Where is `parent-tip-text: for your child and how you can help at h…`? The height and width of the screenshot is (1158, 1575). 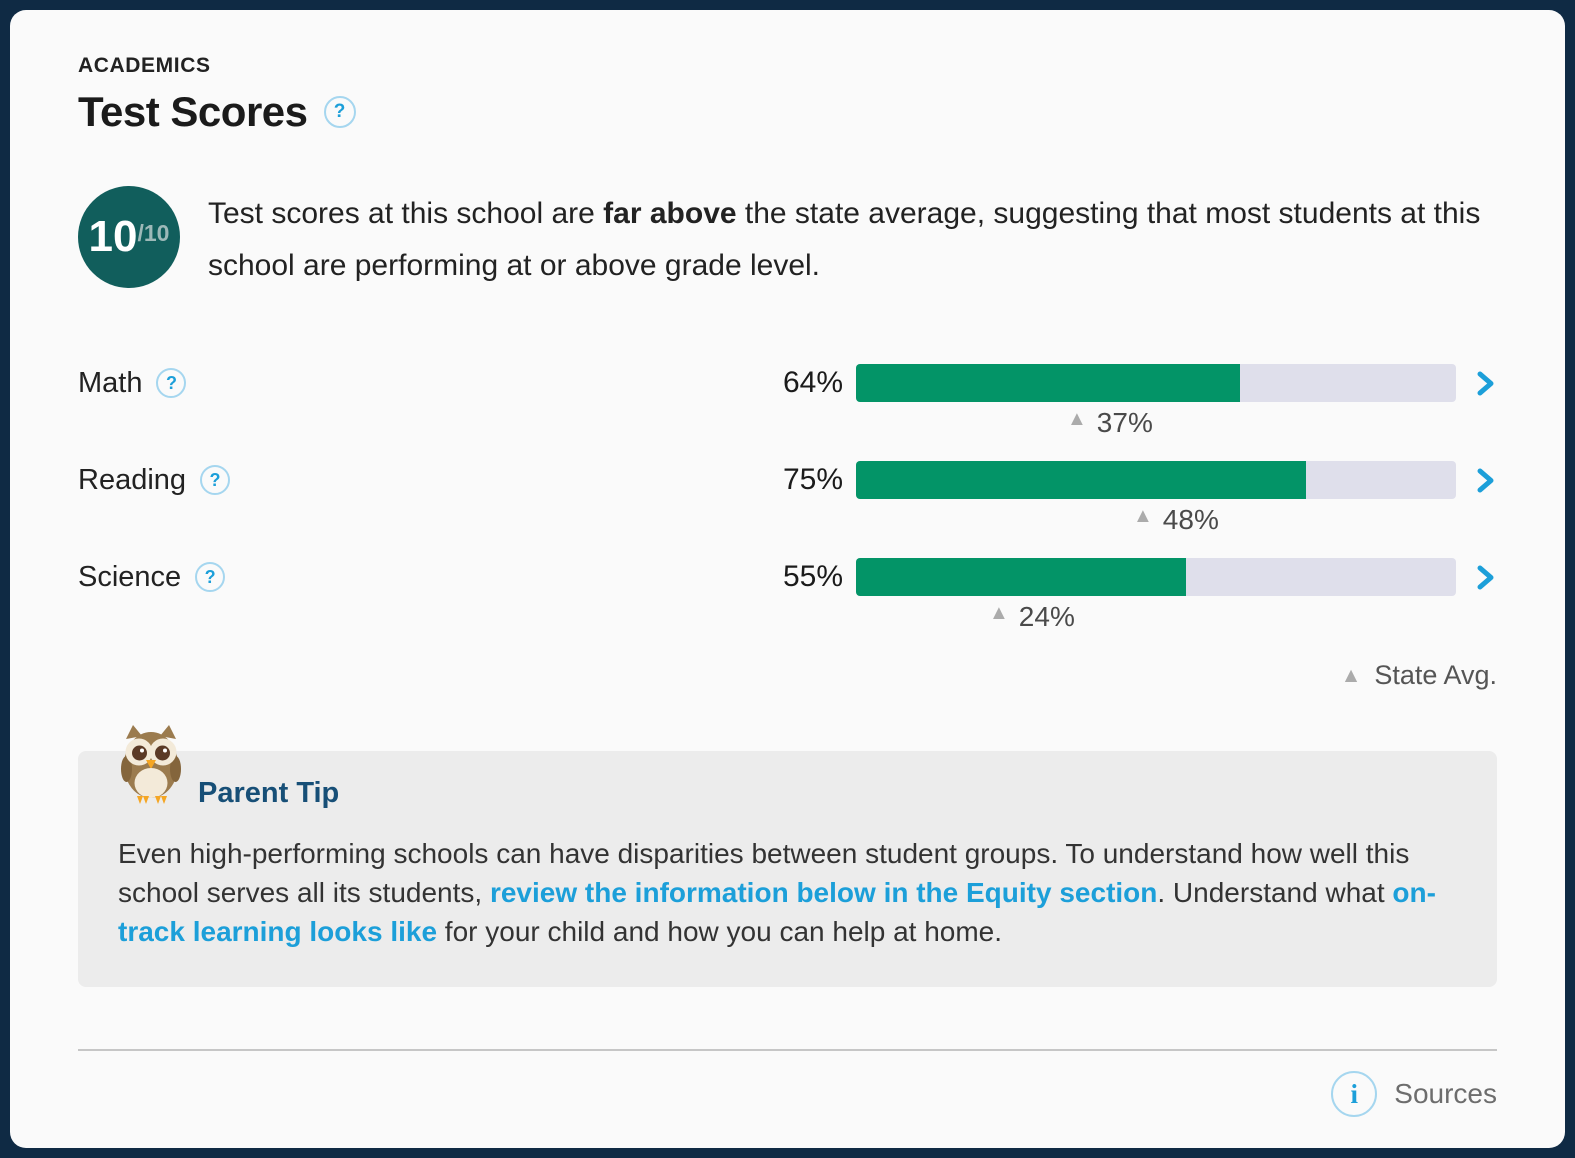 parent-tip-text: for your child and how you can help at h… is located at coordinates (720, 931).